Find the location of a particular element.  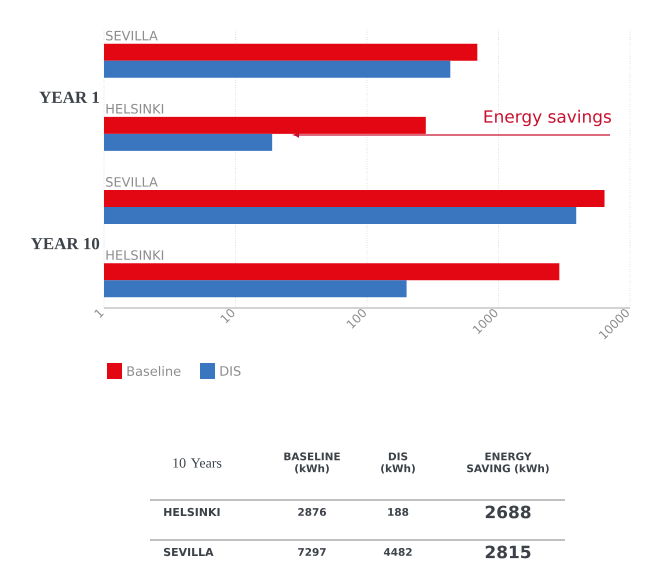

text: SEVILLA is located at coordinates (189, 552).